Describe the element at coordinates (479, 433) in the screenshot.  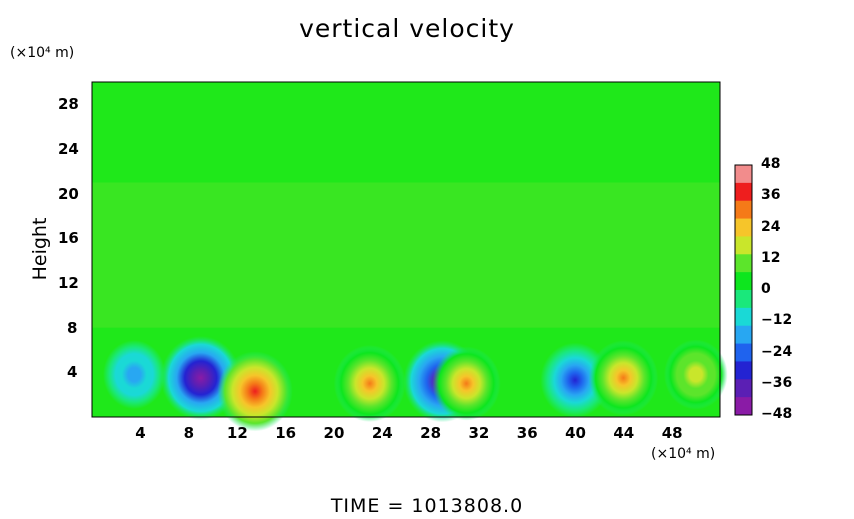
I see `x-tick-label: 32` at that location.